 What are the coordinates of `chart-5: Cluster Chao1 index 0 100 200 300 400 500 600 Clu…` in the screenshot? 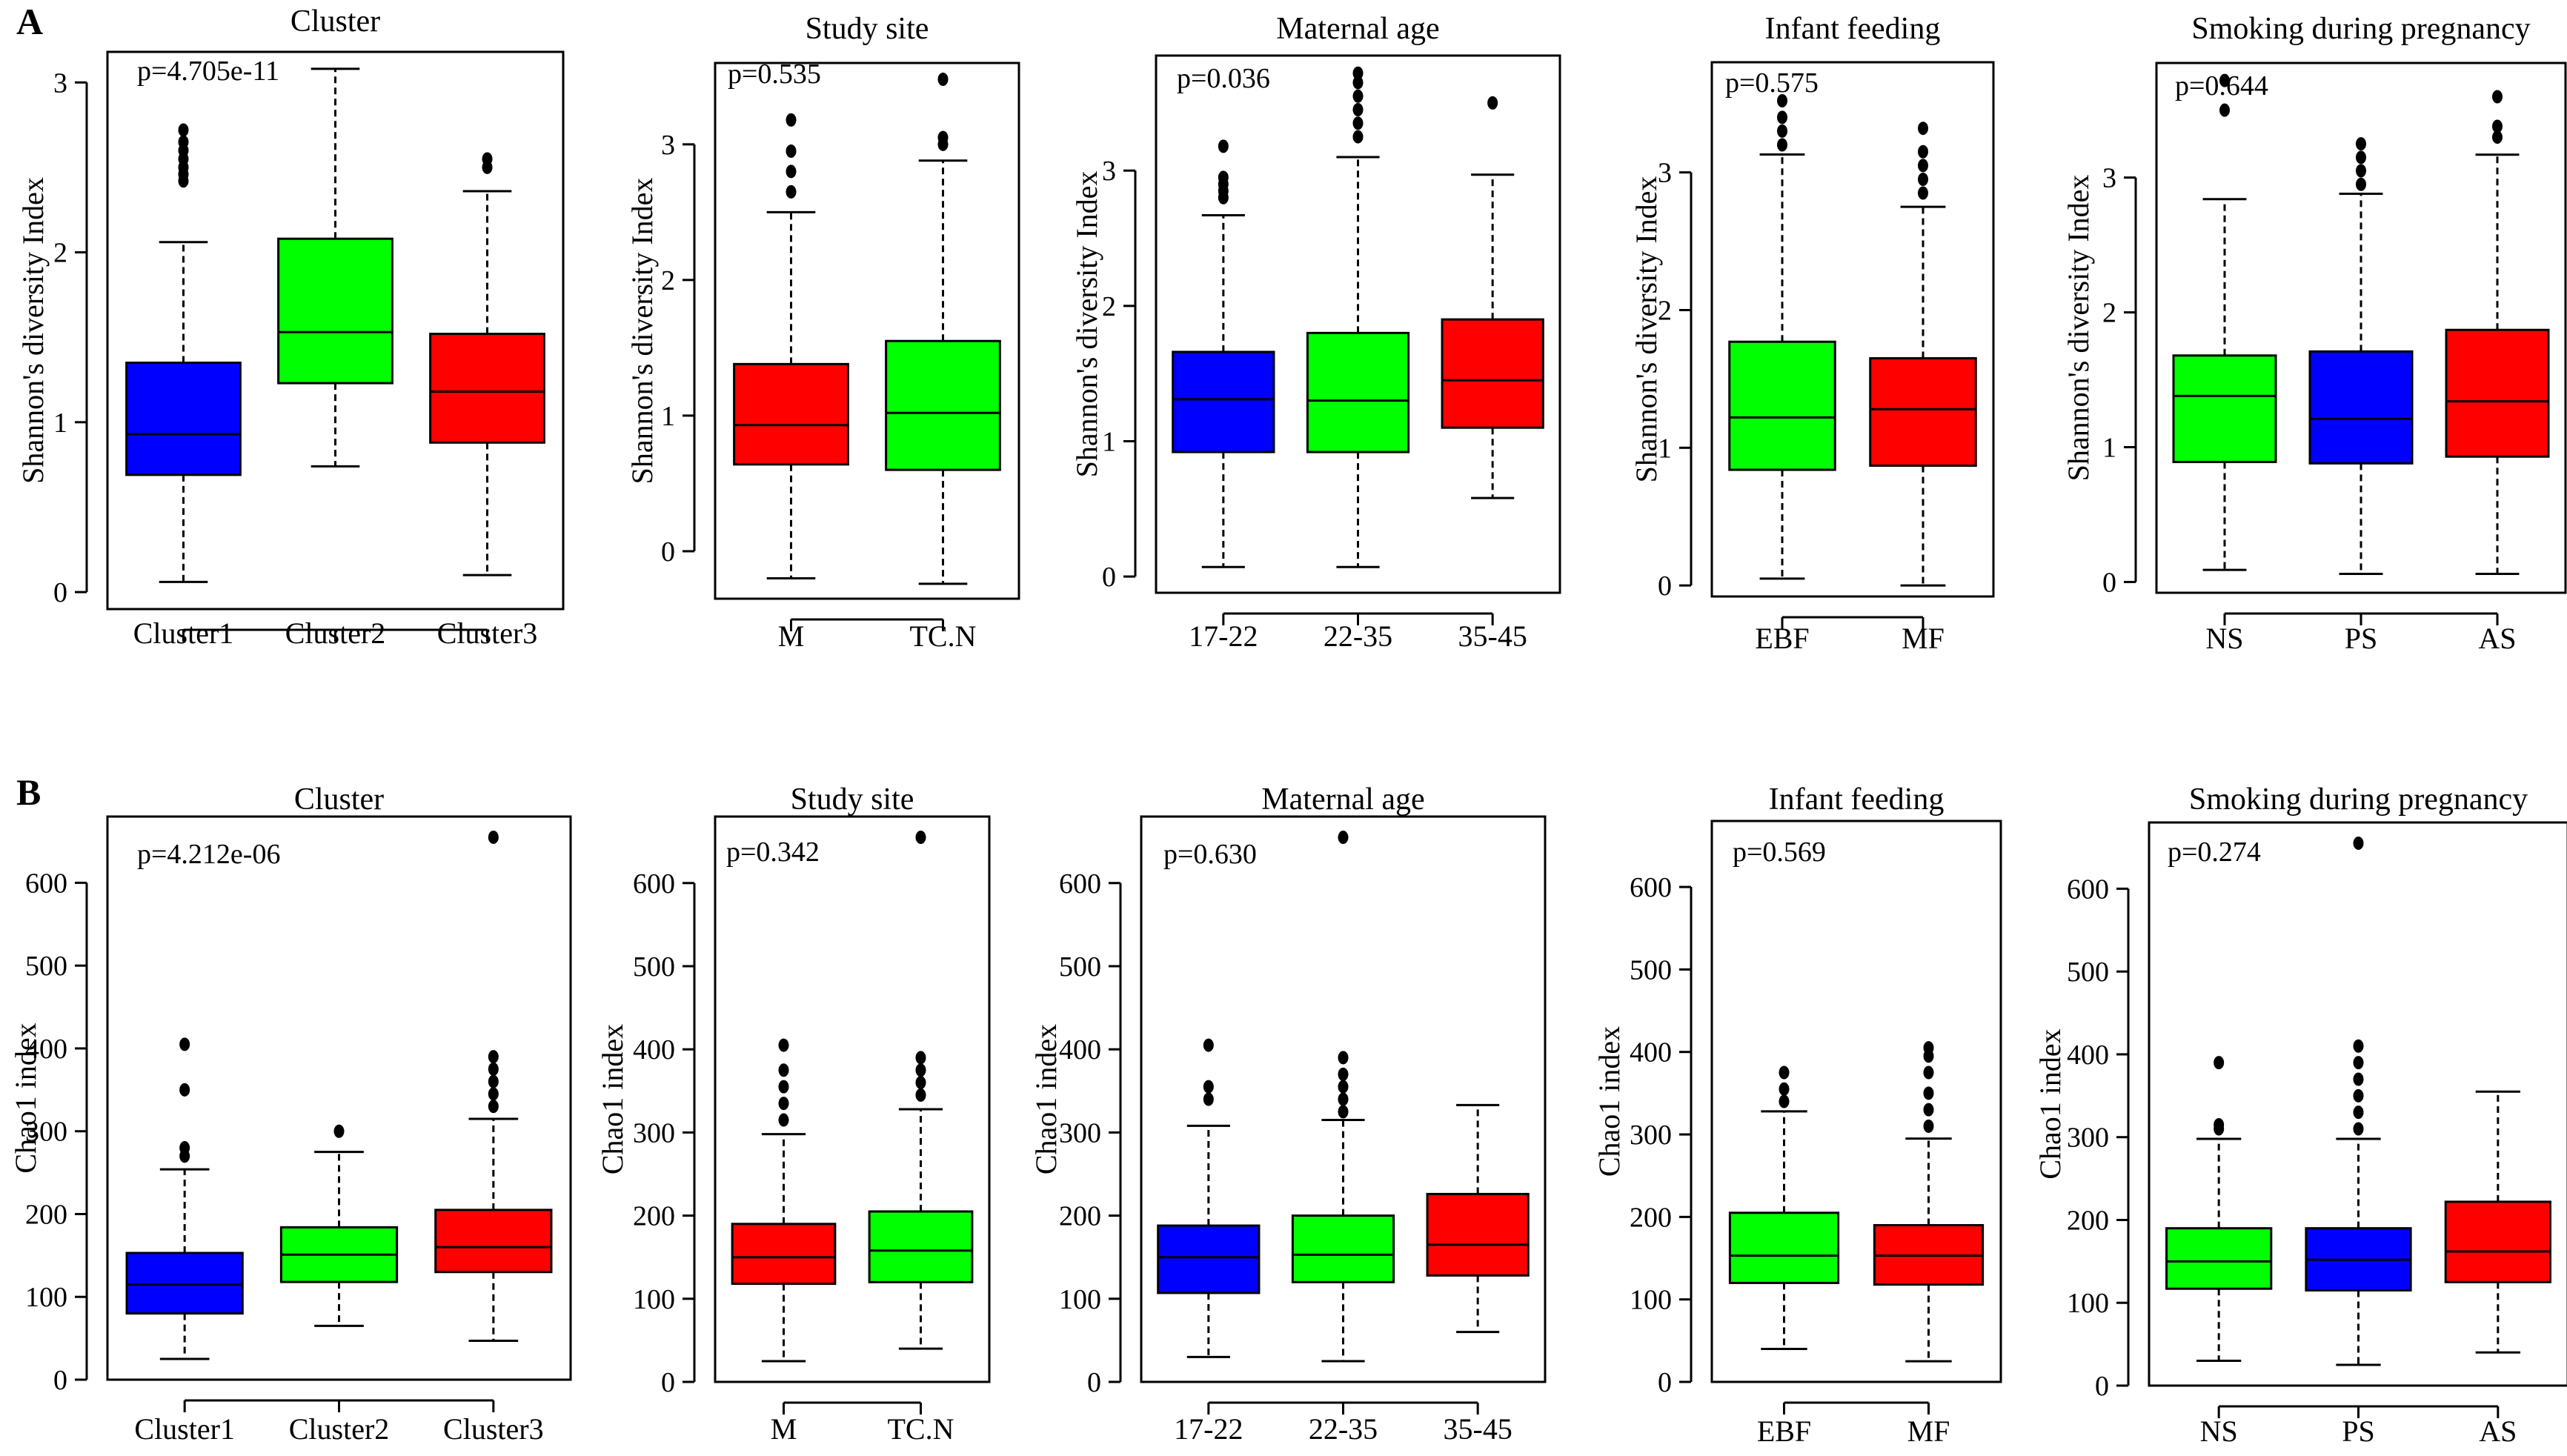 It's located at (291, 1114).